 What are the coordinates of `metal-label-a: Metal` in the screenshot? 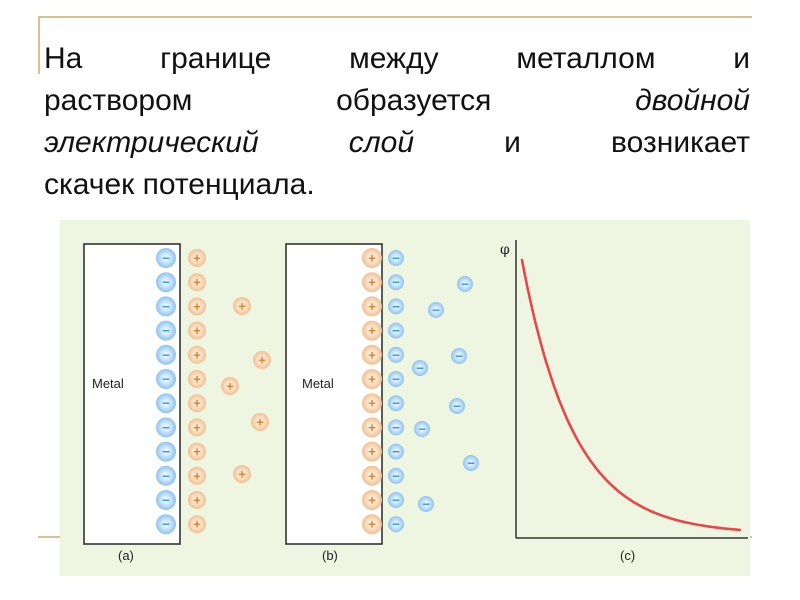 It's located at (108, 383).